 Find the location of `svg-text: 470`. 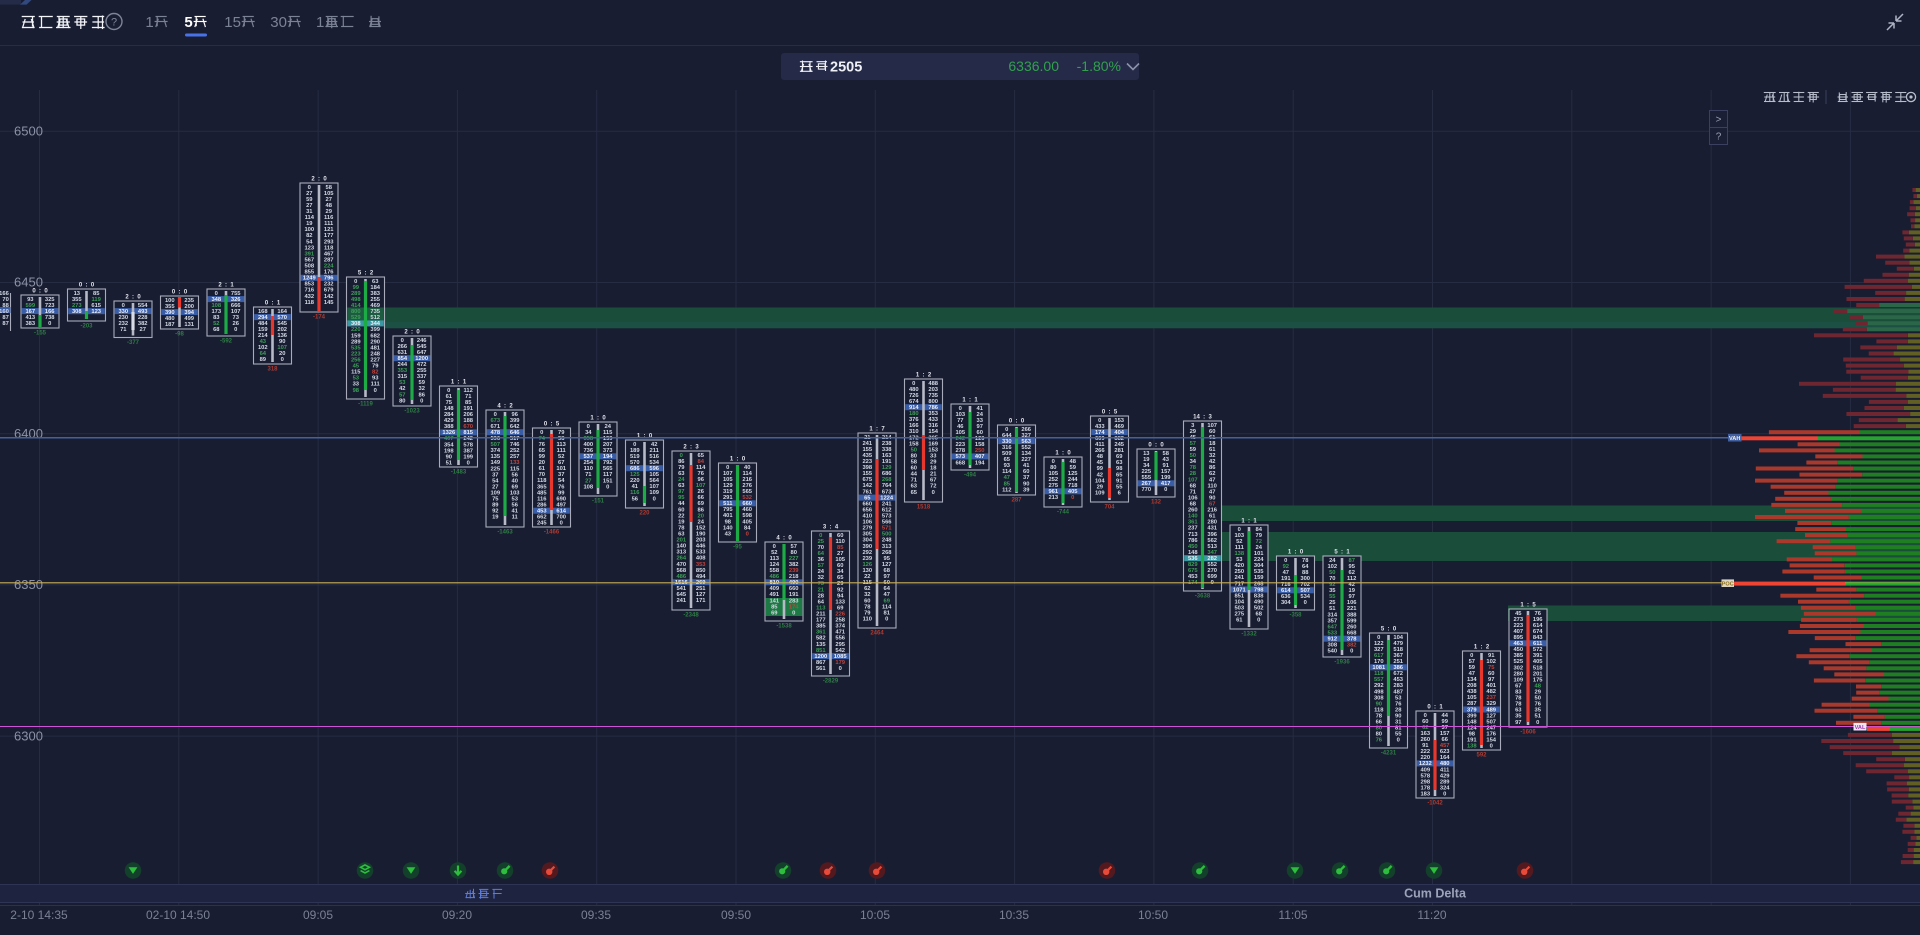

svg-text: 470 is located at coordinates (681, 565).